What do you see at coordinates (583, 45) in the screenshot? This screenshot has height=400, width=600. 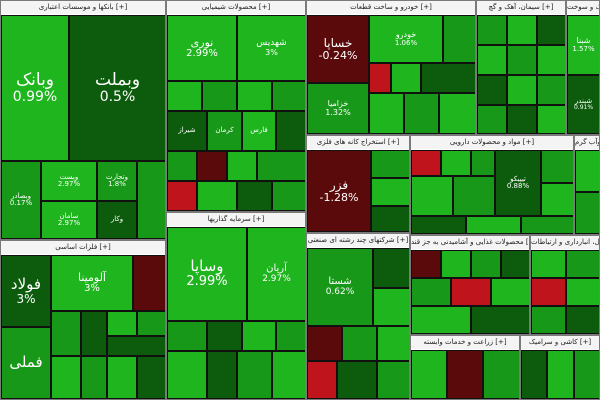 I see `tile-shabna: شبنا 1.57%` at bounding box center [583, 45].